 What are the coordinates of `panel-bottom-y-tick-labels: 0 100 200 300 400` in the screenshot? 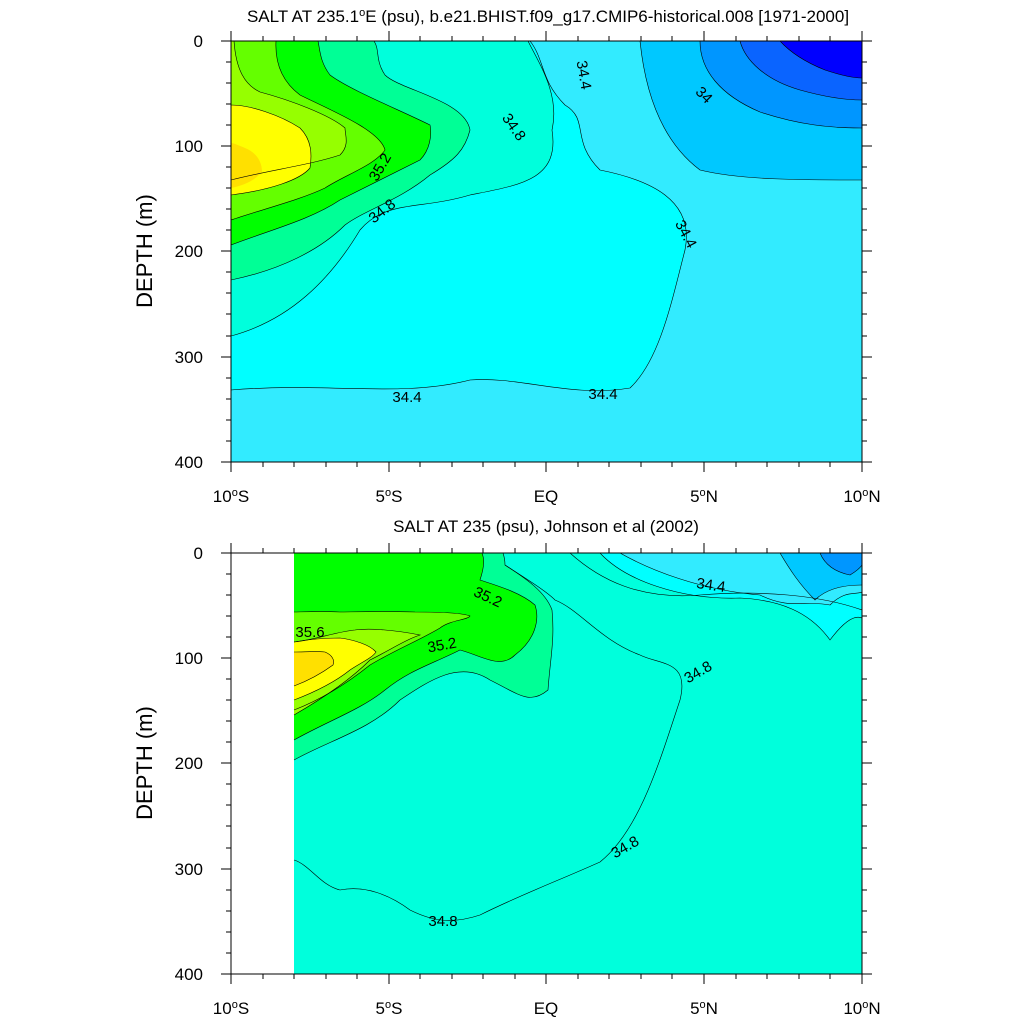 It's located at (189, 764).